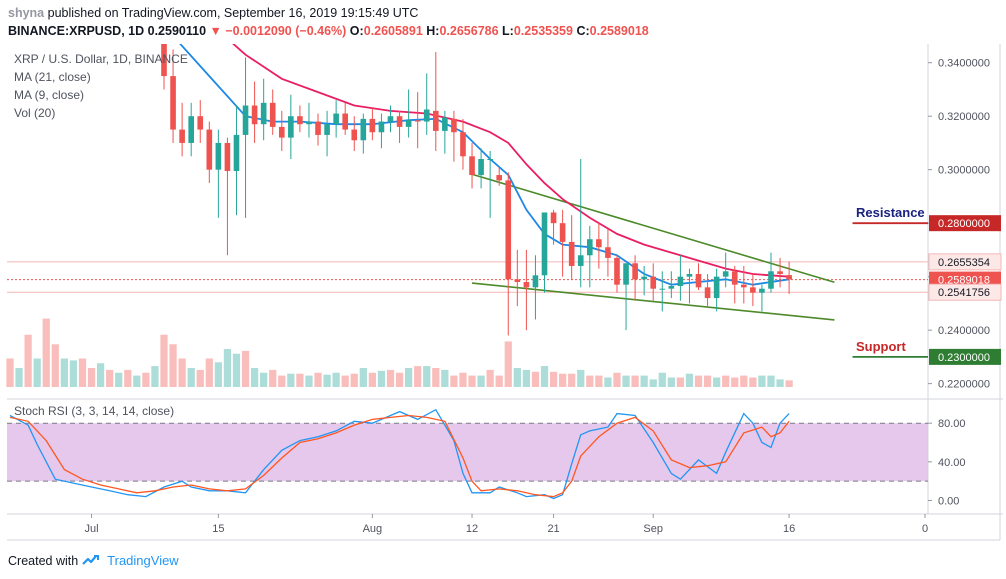  Describe the element at coordinates (215, 31) in the screenshot. I see `change-down-icon: ▼` at that location.